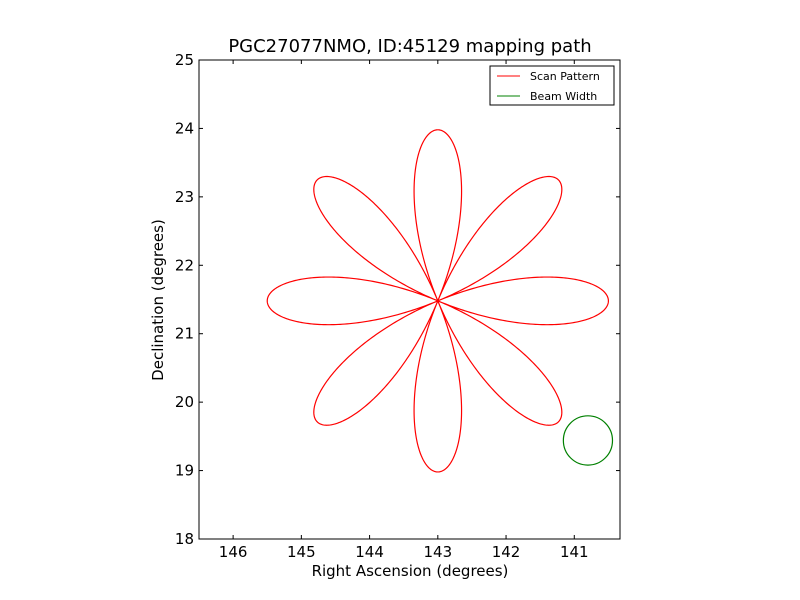 Image resolution: width=800 pixels, height=600 pixels. Describe the element at coordinates (184, 60) in the screenshot. I see `y-tick-label: 25` at that location.